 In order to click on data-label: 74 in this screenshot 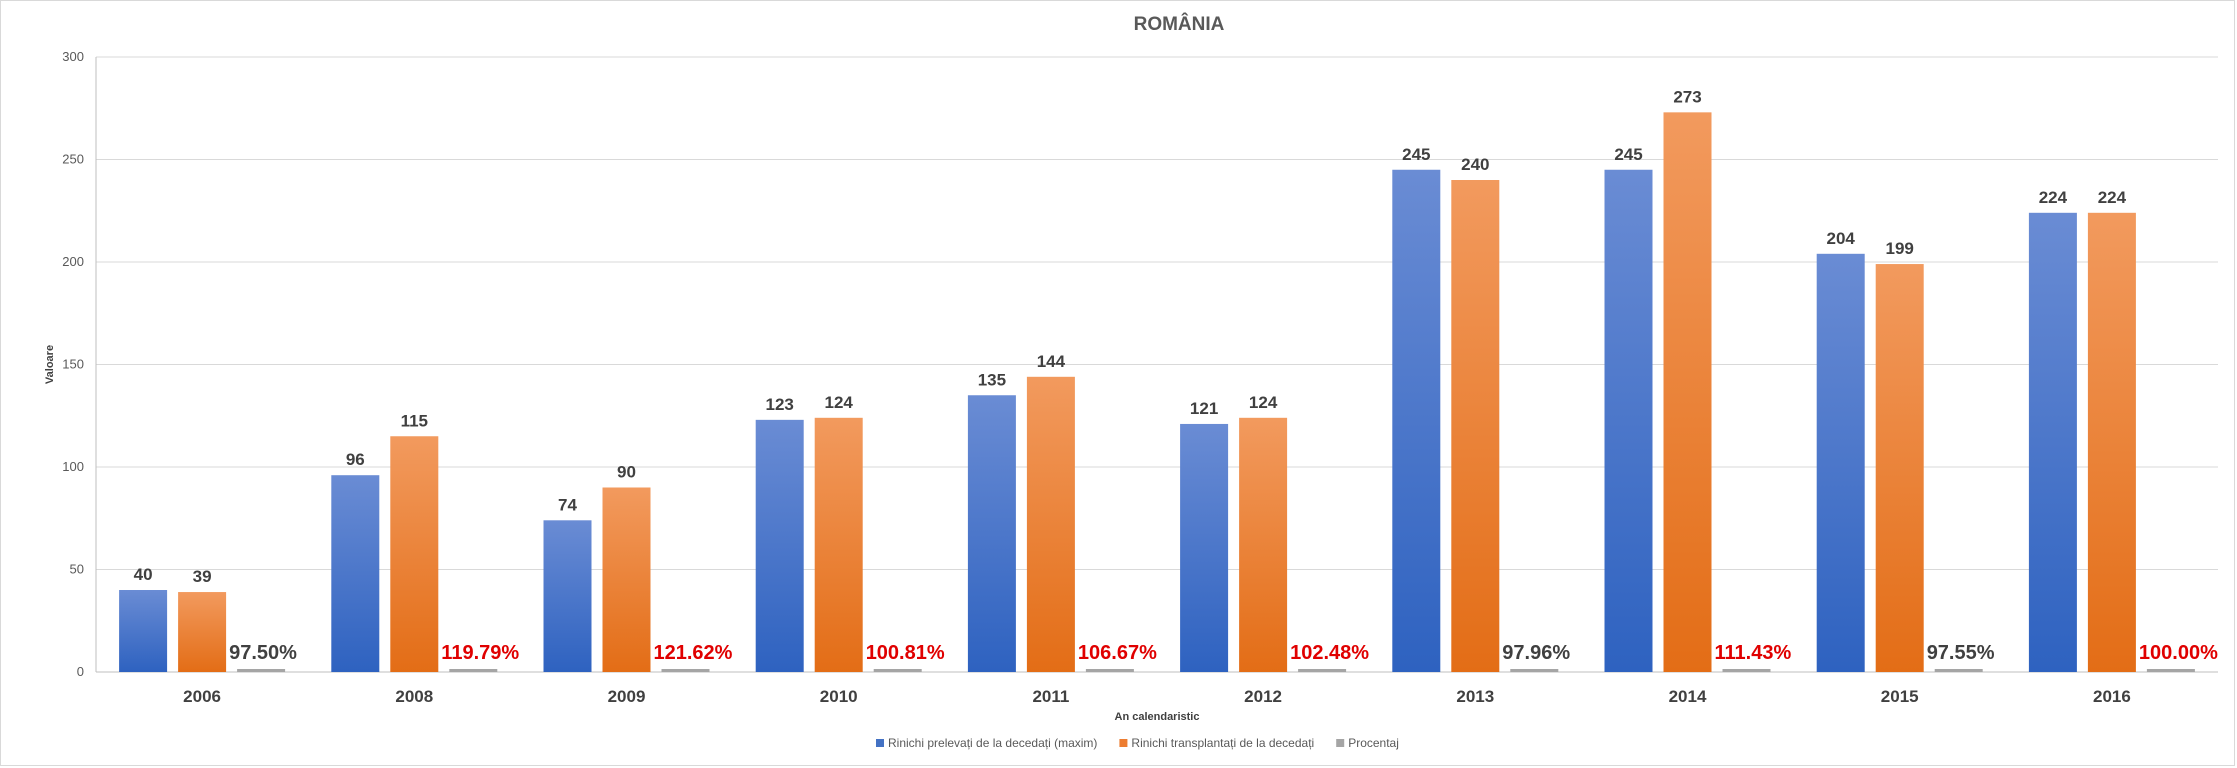, I will do `click(567, 504)`.